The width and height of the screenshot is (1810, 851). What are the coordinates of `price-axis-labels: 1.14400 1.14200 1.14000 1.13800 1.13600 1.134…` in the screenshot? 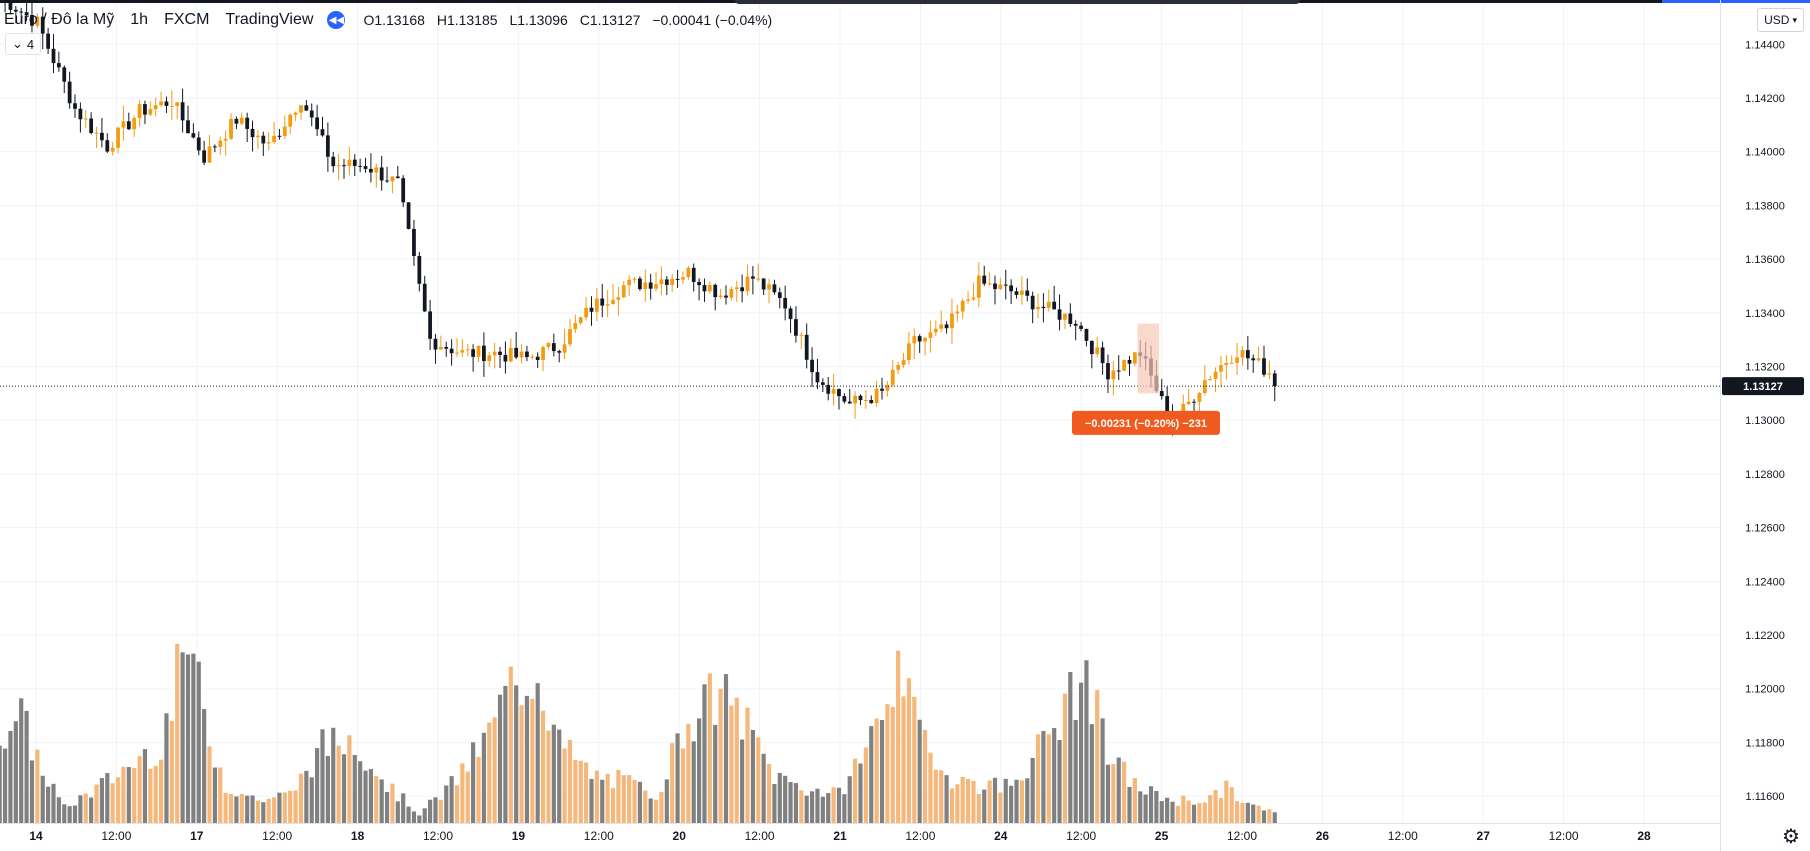 It's located at (1765, 421).